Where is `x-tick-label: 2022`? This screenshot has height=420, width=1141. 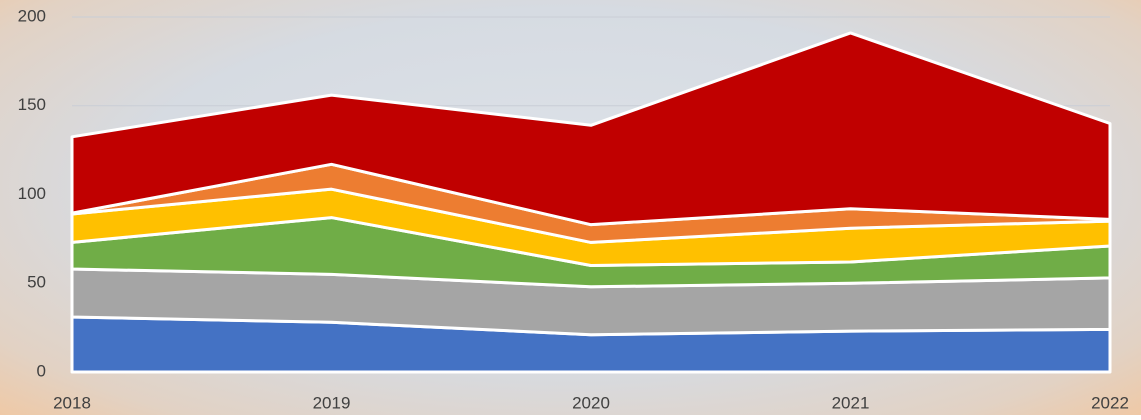
x-tick-label: 2022 is located at coordinates (1110, 402).